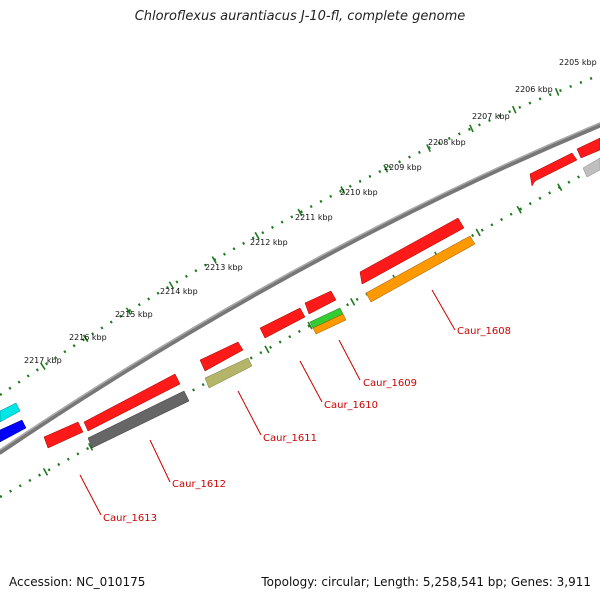 Image resolution: width=600 pixels, height=600 pixels. I want to click on kbp-tick-label: 2216 kbp, so click(88, 337).